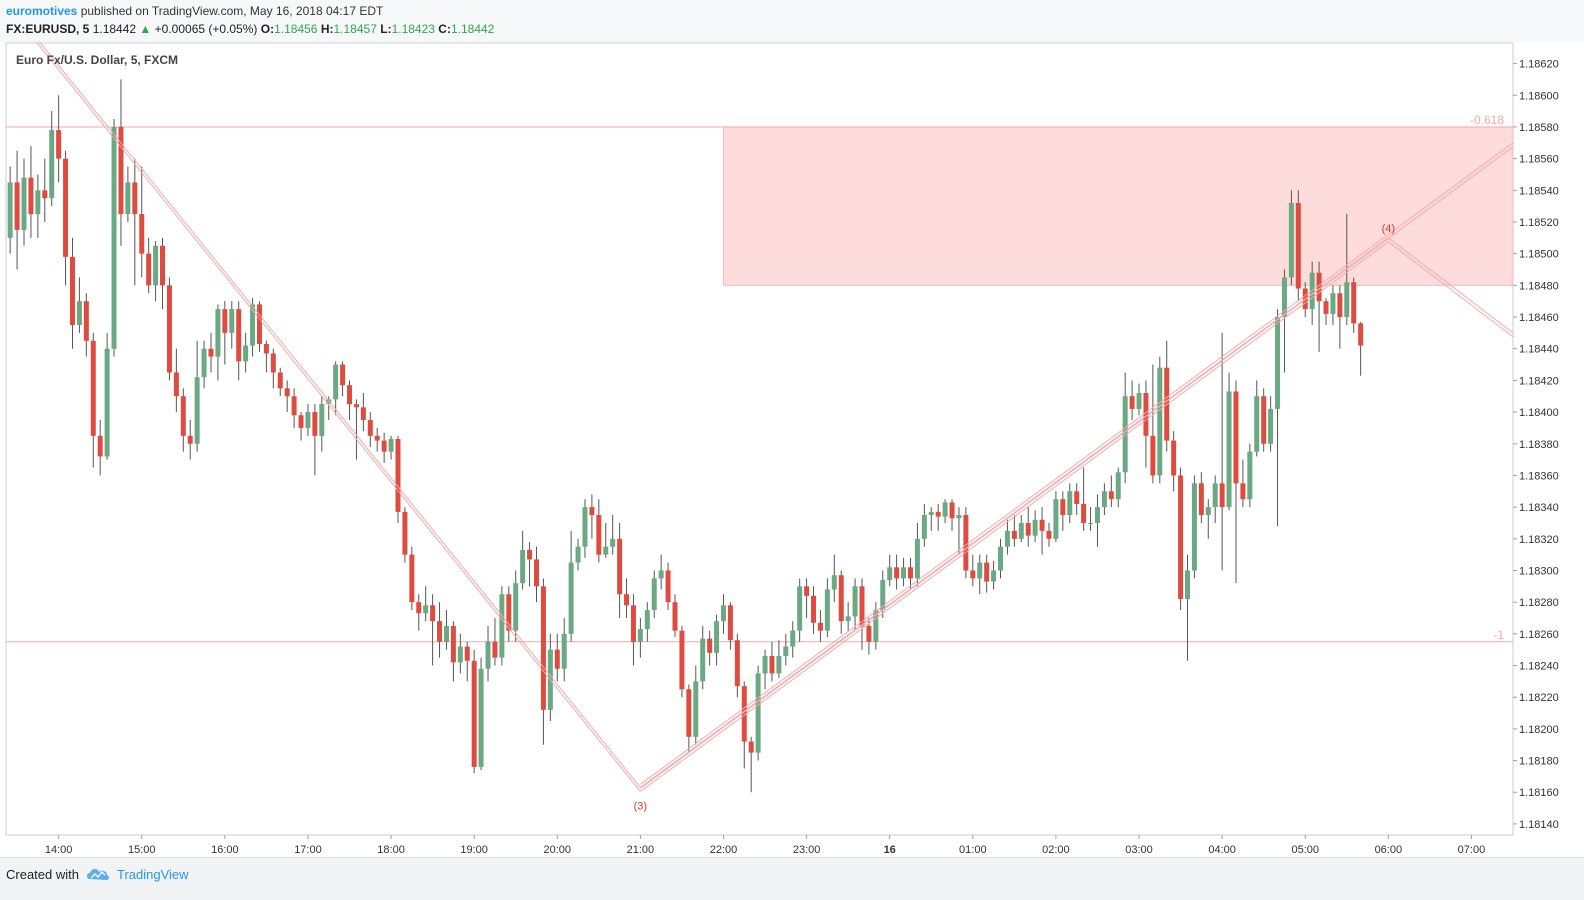 The width and height of the screenshot is (1584, 900). Describe the element at coordinates (1539, 635) in the screenshot. I see `y-tick-label: 1.18260` at that location.